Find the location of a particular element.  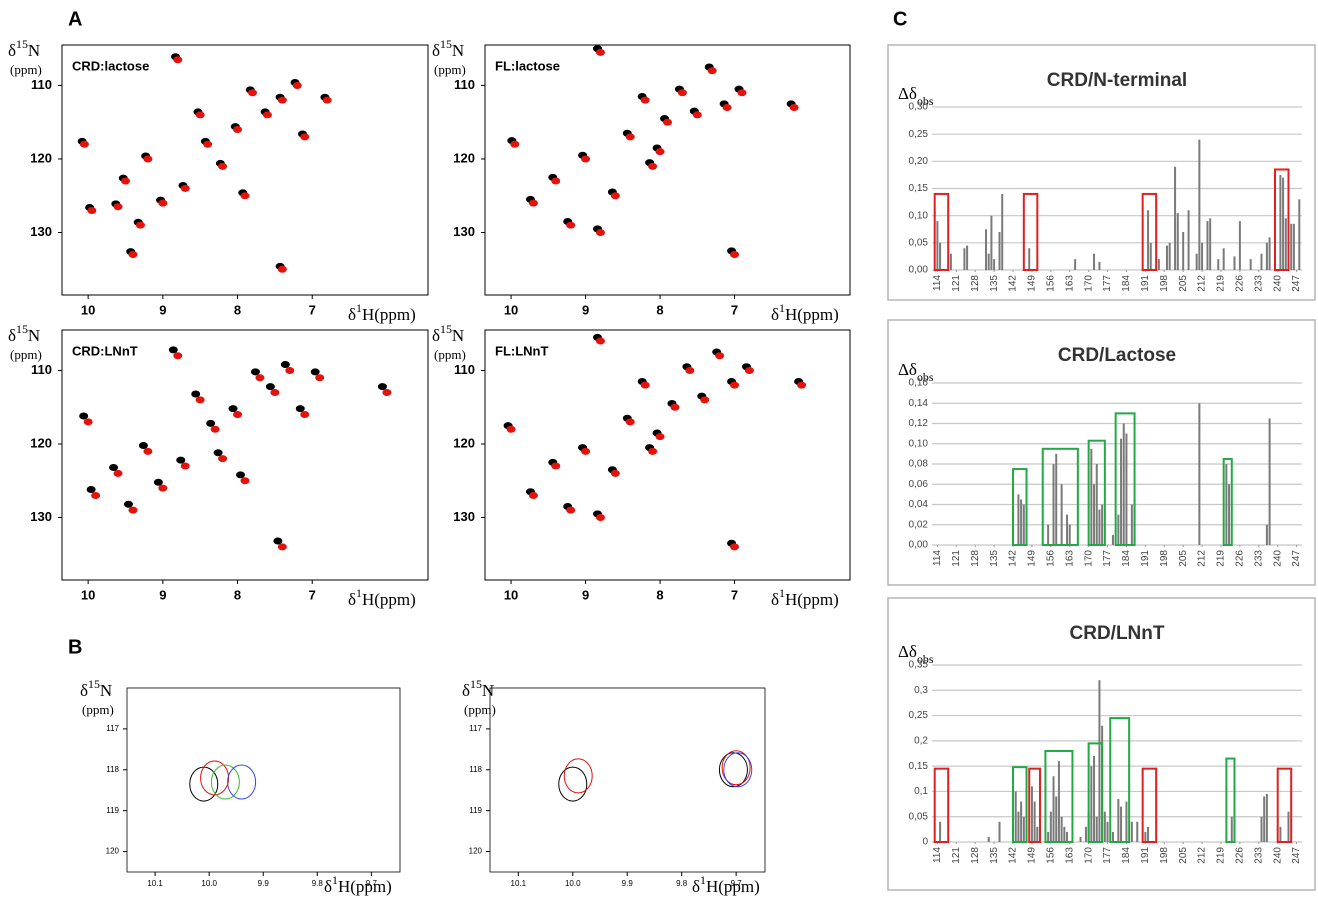

x-tick-label: 163 is located at coordinates (1069, 558).